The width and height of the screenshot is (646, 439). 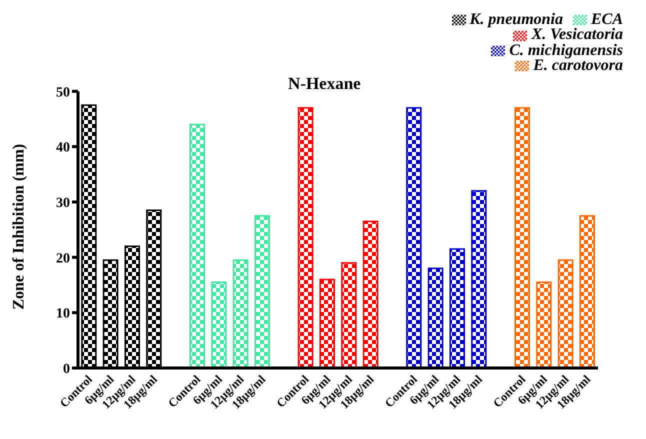 What do you see at coordinates (516, 19) in the screenshot?
I see `legend-label: K. pneumonia` at bounding box center [516, 19].